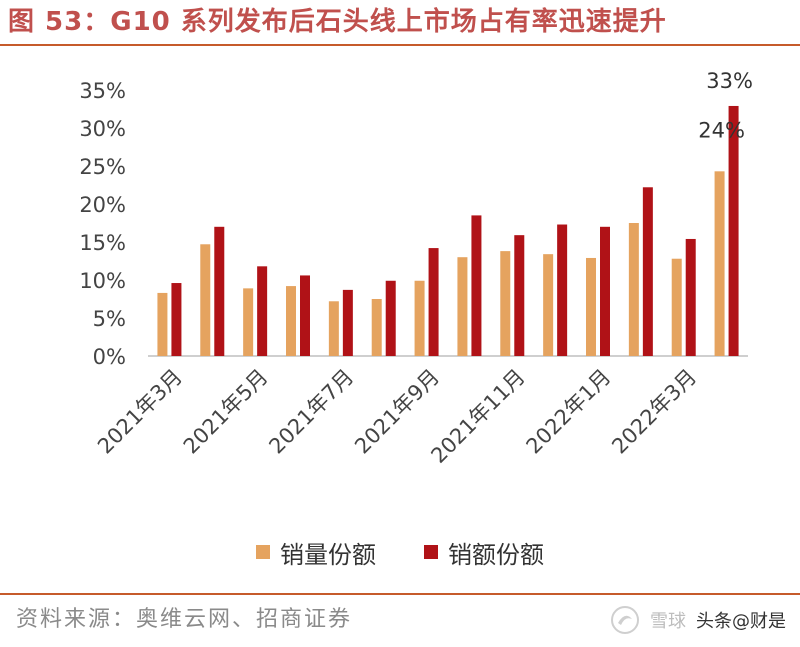 Image resolution: width=800 pixels, height=647 pixels. I want to click on bar-series-1-2021年12月, so click(548, 305).